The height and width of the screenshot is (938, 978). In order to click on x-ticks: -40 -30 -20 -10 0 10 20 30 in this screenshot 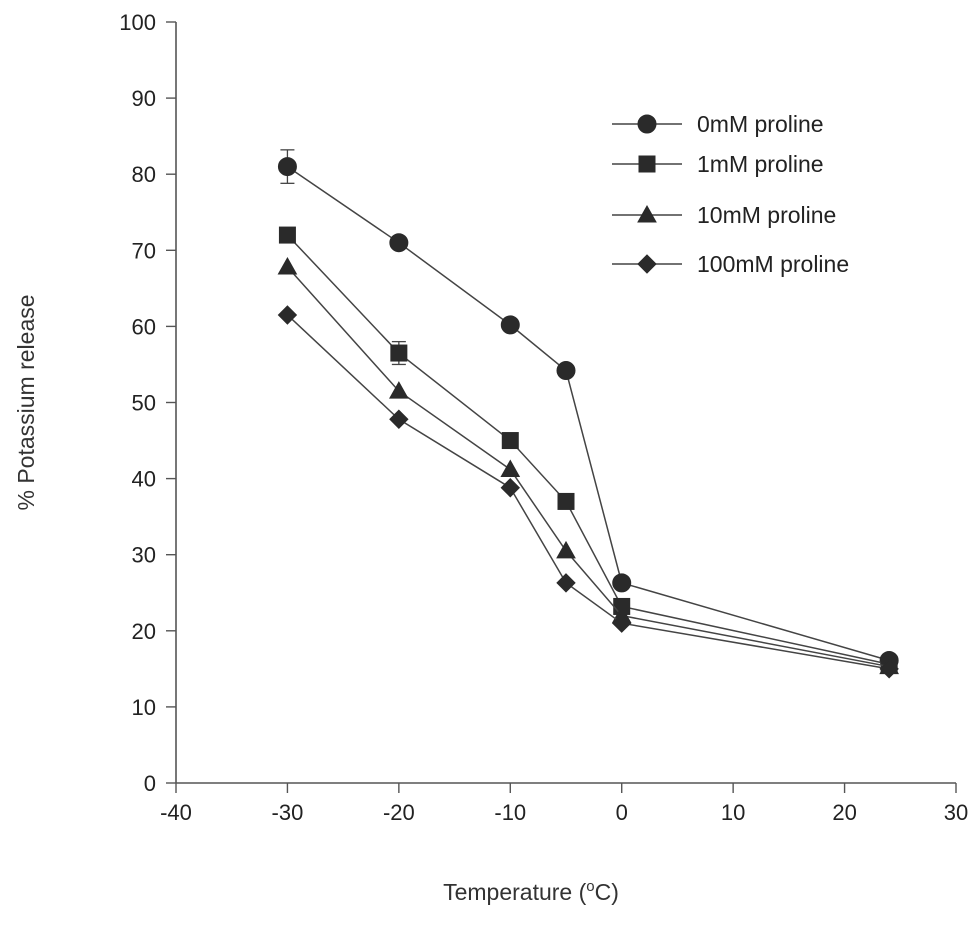, I will do `click(564, 804)`.